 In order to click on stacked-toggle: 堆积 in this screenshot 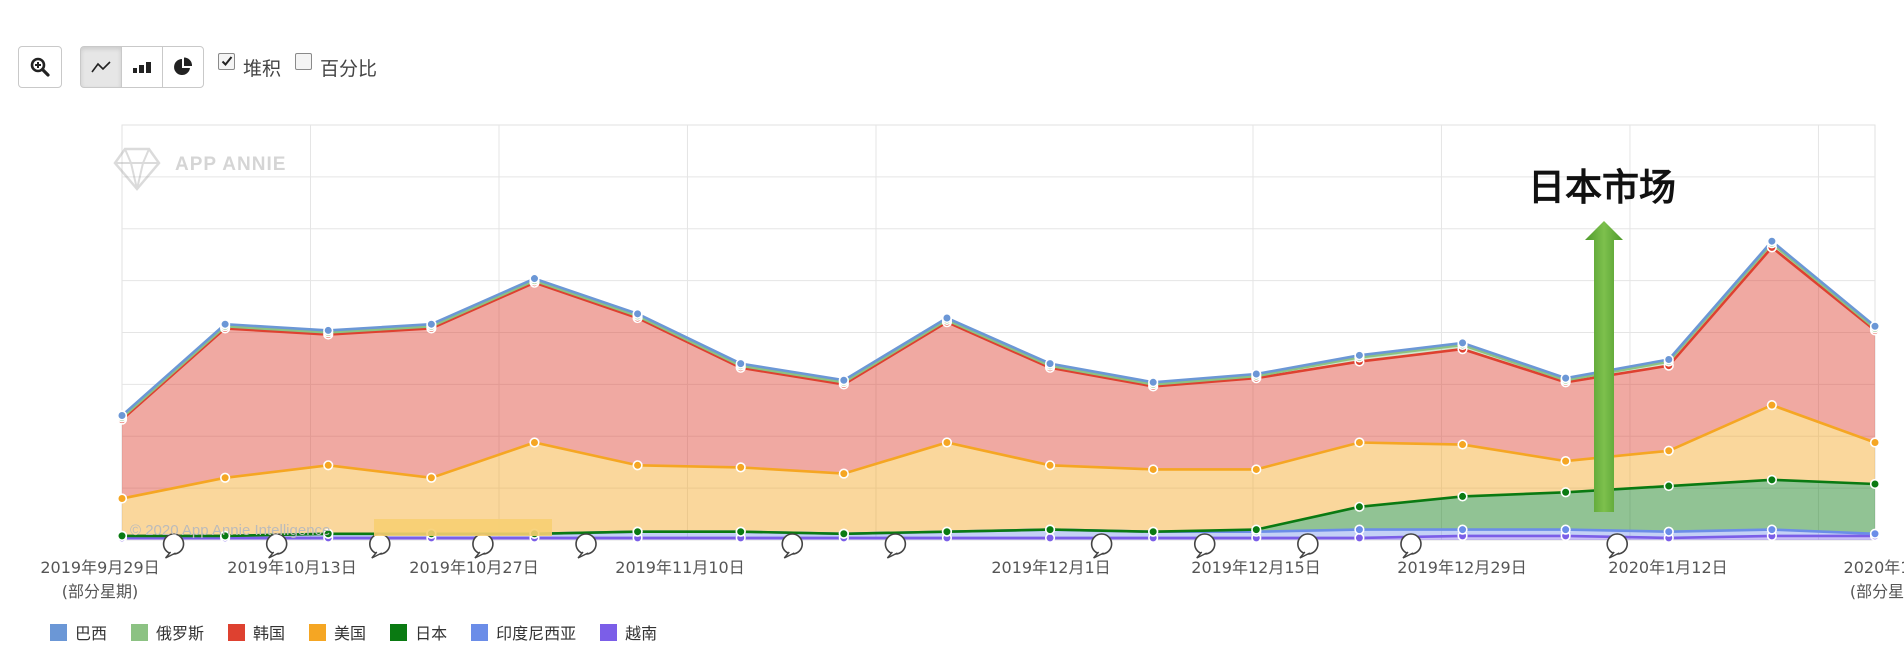, I will do `click(250, 66)`.